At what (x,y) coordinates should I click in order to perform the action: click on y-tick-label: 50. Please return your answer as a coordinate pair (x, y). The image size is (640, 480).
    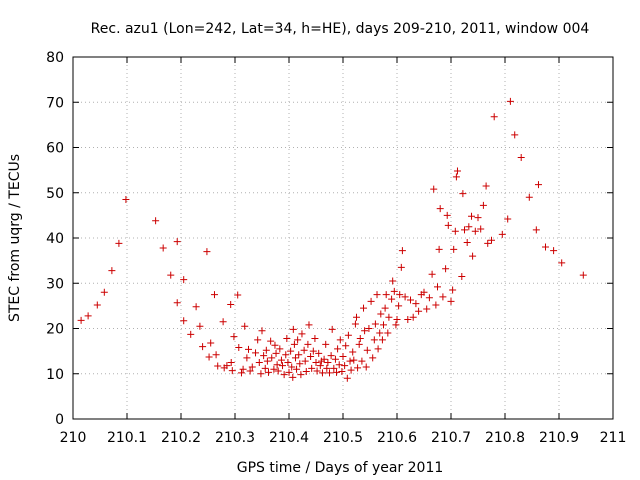
    Looking at the image, I should click on (55, 194).